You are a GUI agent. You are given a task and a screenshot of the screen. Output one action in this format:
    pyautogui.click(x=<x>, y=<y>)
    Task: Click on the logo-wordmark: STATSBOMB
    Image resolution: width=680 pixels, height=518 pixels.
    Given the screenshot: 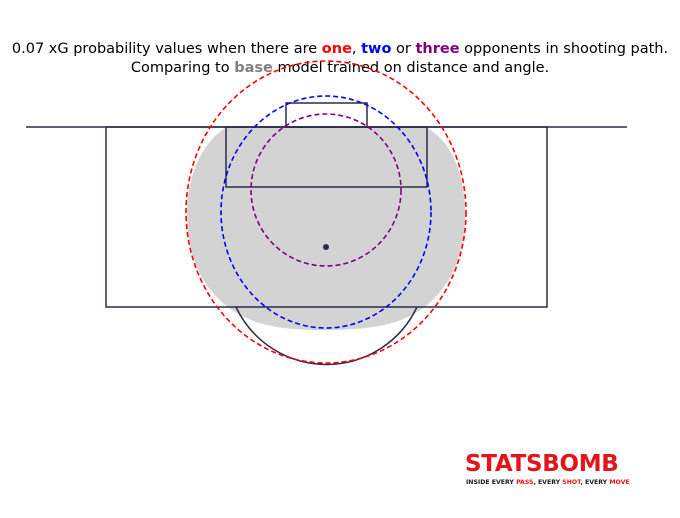 What is the action you would take?
    pyautogui.click(x=542, y=464)
    